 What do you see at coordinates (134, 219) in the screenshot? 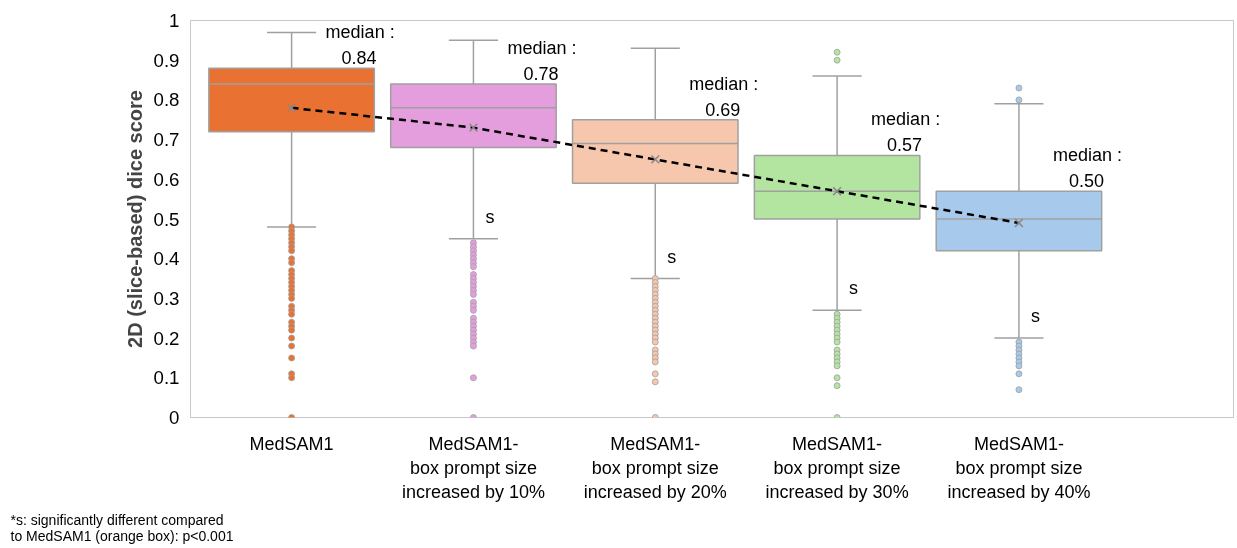
I see `y-axis-title: 2D (slice-based) dice score` at bounding box center [134, 219].